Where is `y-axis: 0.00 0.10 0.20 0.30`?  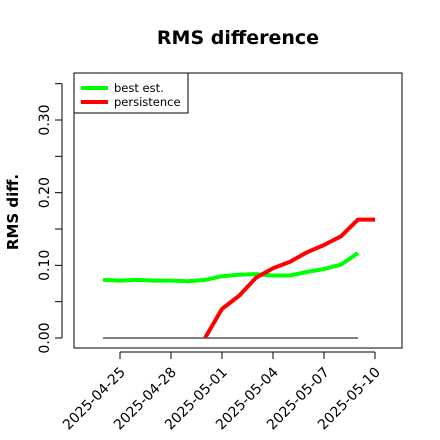 y-axis: 0.00 0.10 0.20 0.30 is located at coordinates (50, 218).